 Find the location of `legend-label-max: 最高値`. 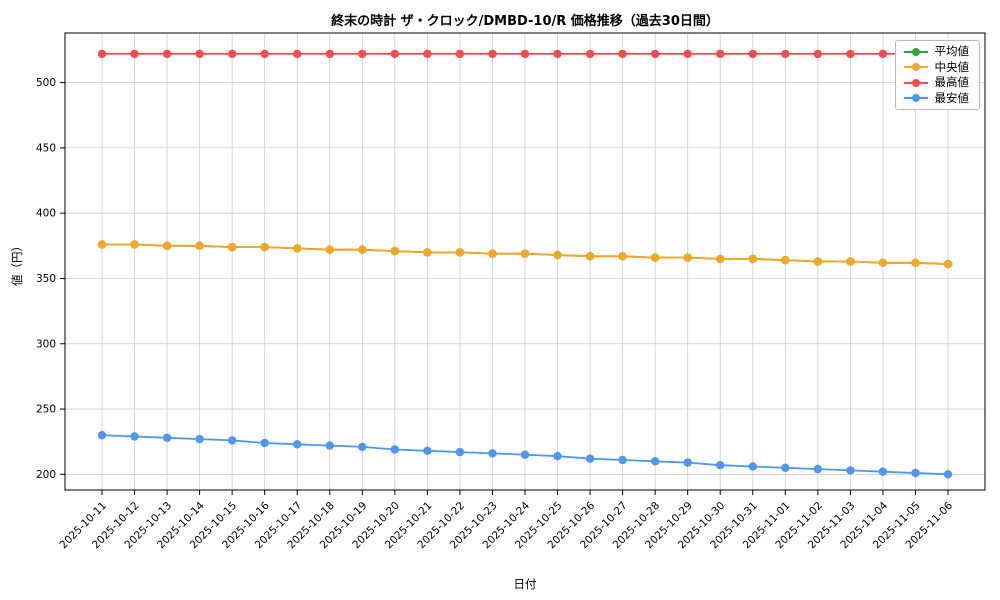

legend-label-max: 最高値 is located at coordinates (952, 82).